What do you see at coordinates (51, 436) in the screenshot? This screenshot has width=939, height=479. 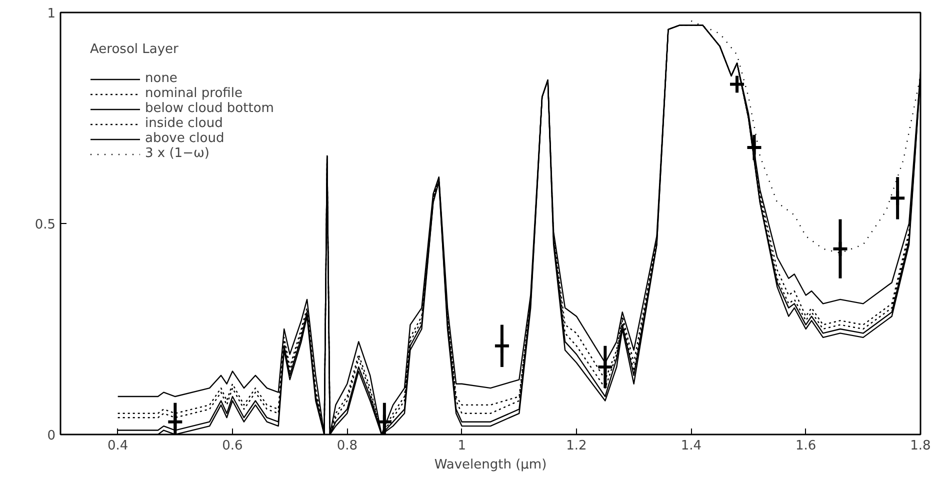 I see `y-tick-label: 0` at bounding box center [51, 436].